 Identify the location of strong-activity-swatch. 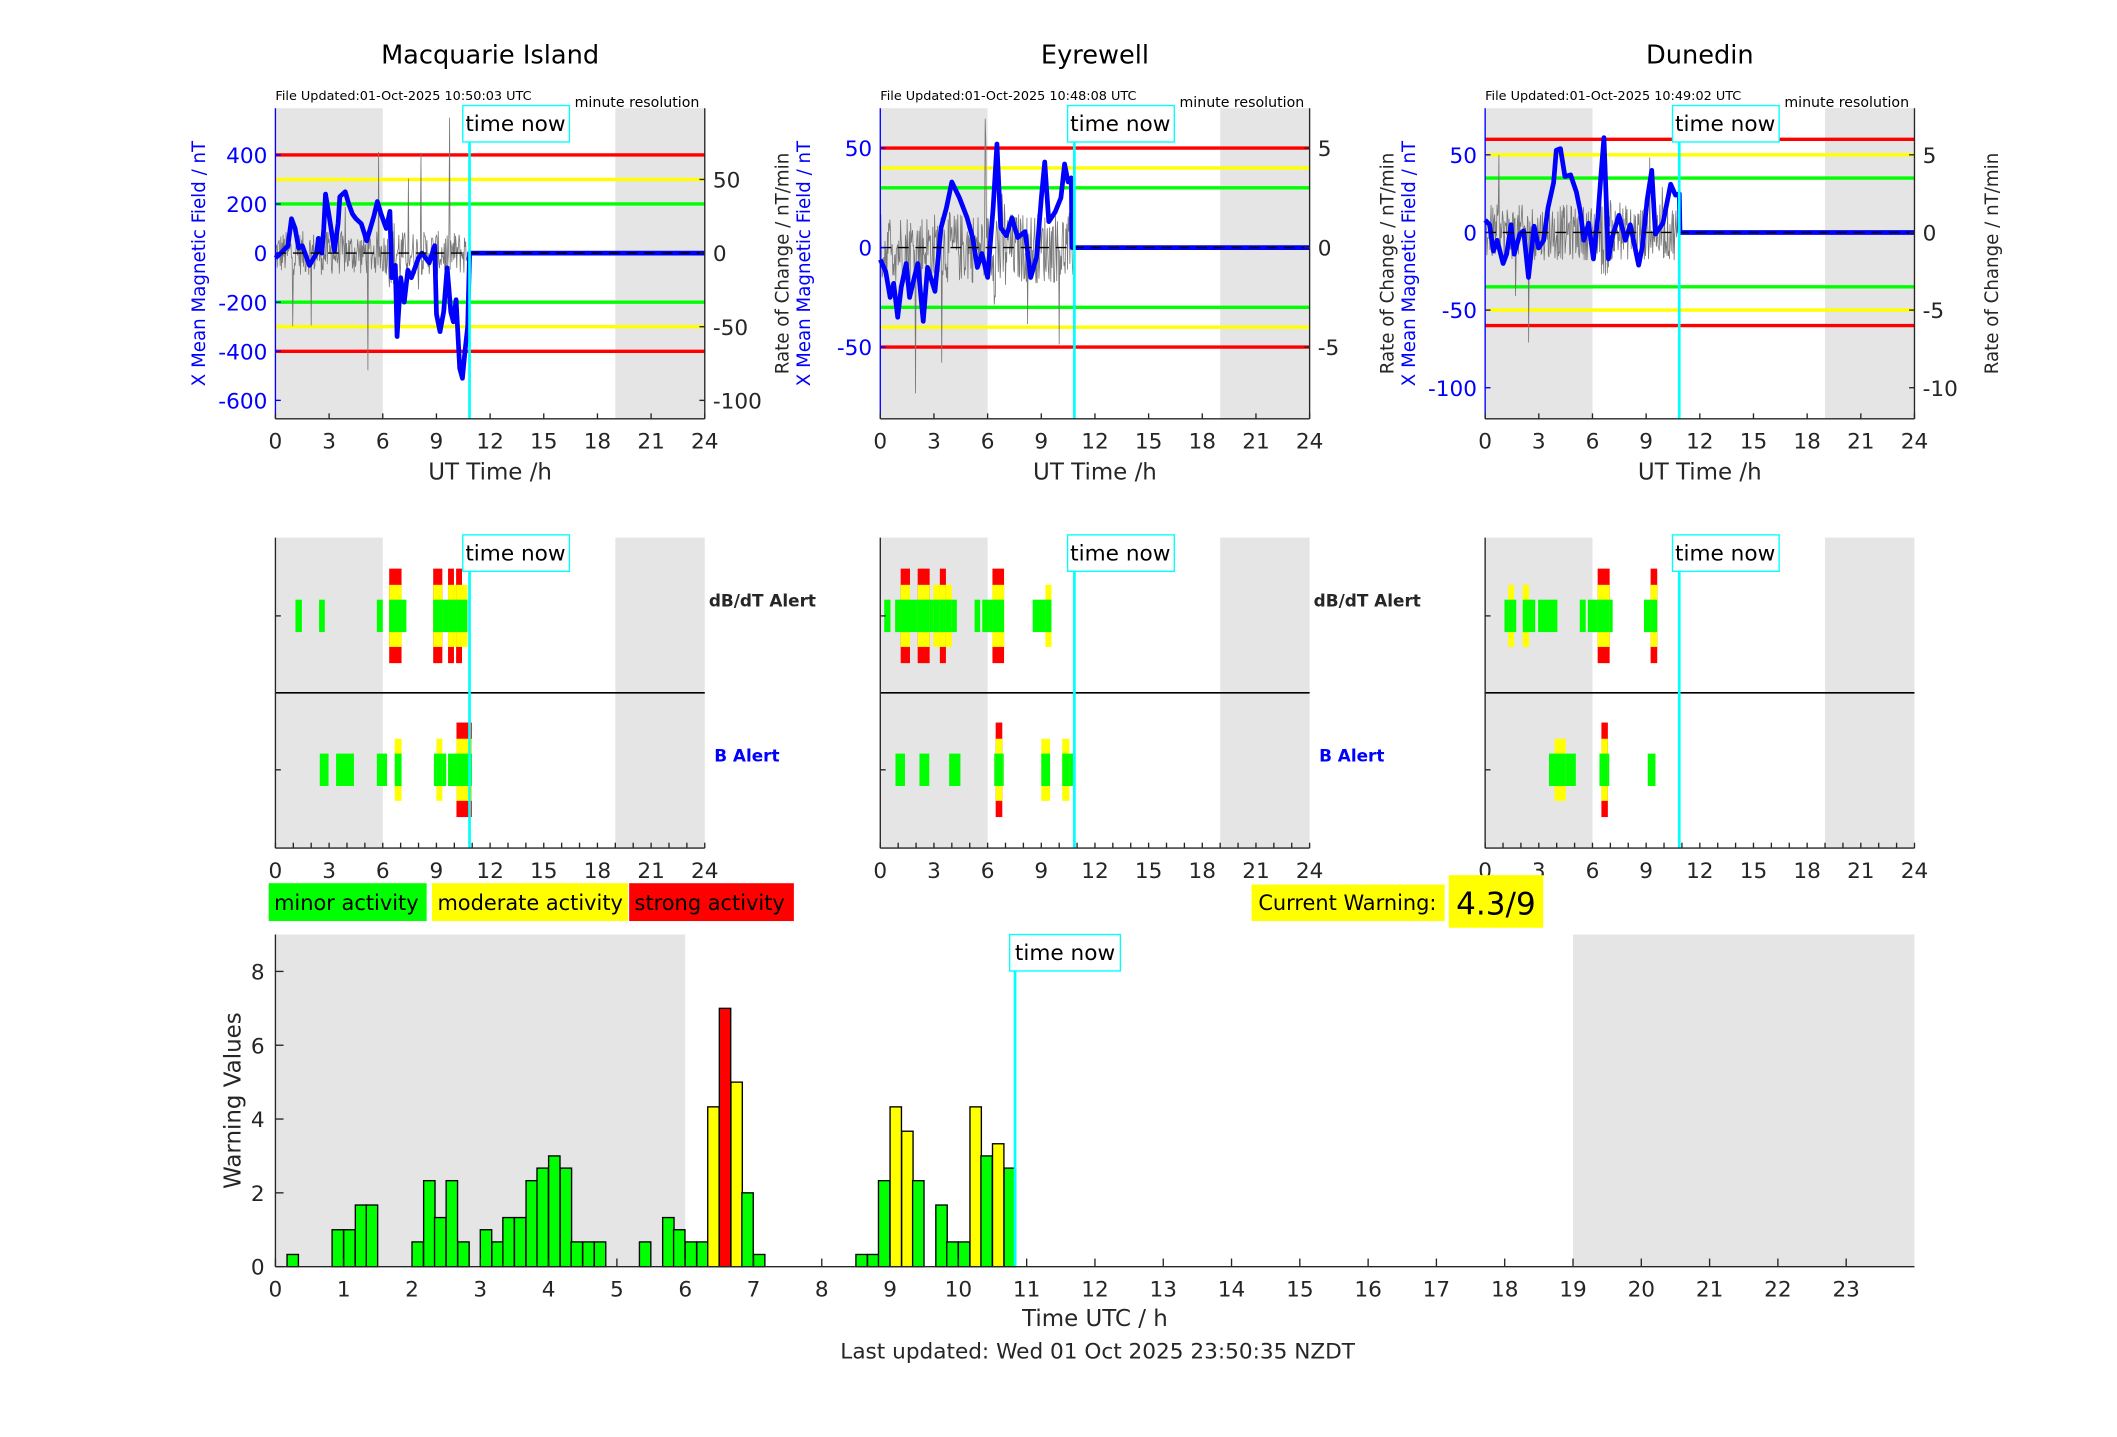
(711, 902).